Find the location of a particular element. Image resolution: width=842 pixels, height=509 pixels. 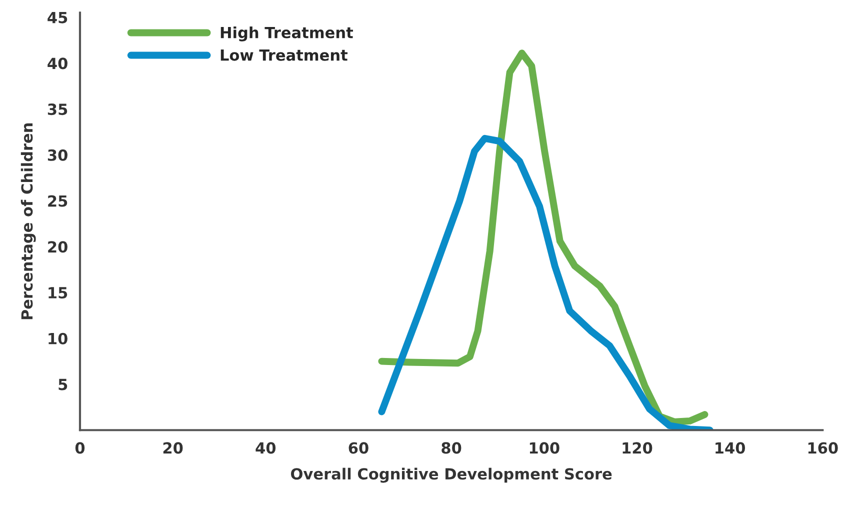

x-tick-label: 120 is located at coordinates (637, 448).